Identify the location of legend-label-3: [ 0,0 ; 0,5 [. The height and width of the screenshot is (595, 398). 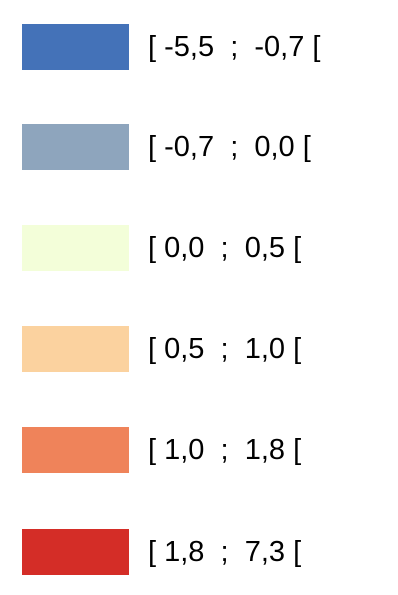
(225, 248).